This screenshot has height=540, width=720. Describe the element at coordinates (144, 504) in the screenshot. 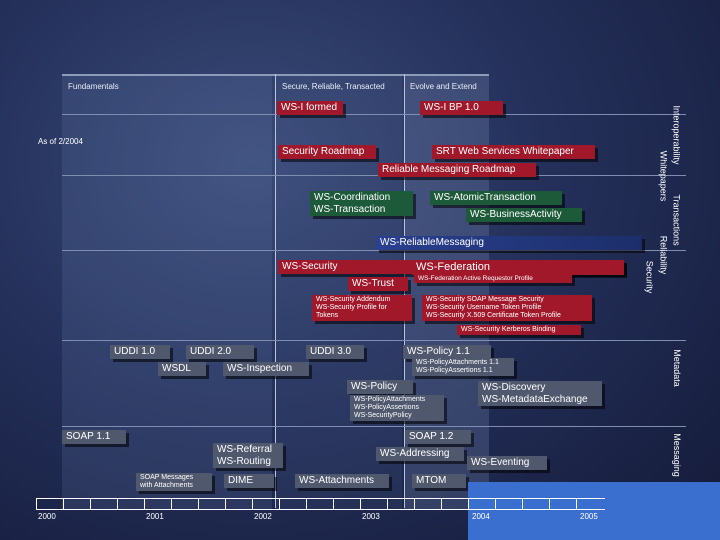

I see `tick-2001` at that location.